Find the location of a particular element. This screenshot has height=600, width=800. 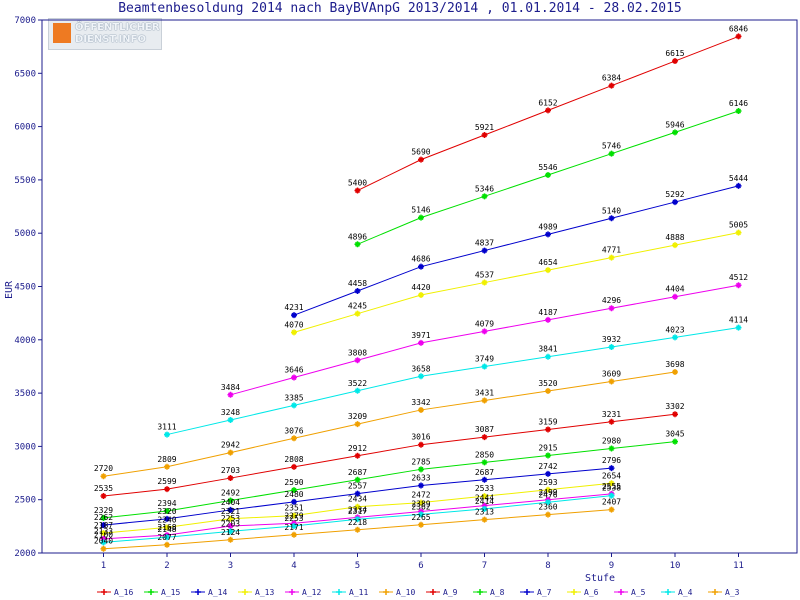

data-label: 2187 is located at coordinates (103, 525).